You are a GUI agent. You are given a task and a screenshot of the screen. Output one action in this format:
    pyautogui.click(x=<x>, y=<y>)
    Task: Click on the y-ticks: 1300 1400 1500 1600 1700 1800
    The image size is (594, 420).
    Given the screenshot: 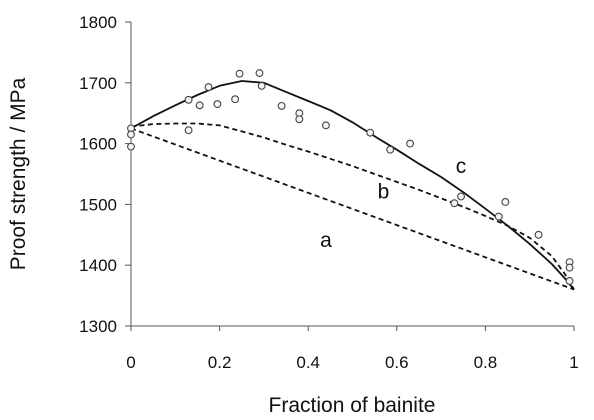 What is the action you would take?
    pyautogui.click(x=105, y=174)
    